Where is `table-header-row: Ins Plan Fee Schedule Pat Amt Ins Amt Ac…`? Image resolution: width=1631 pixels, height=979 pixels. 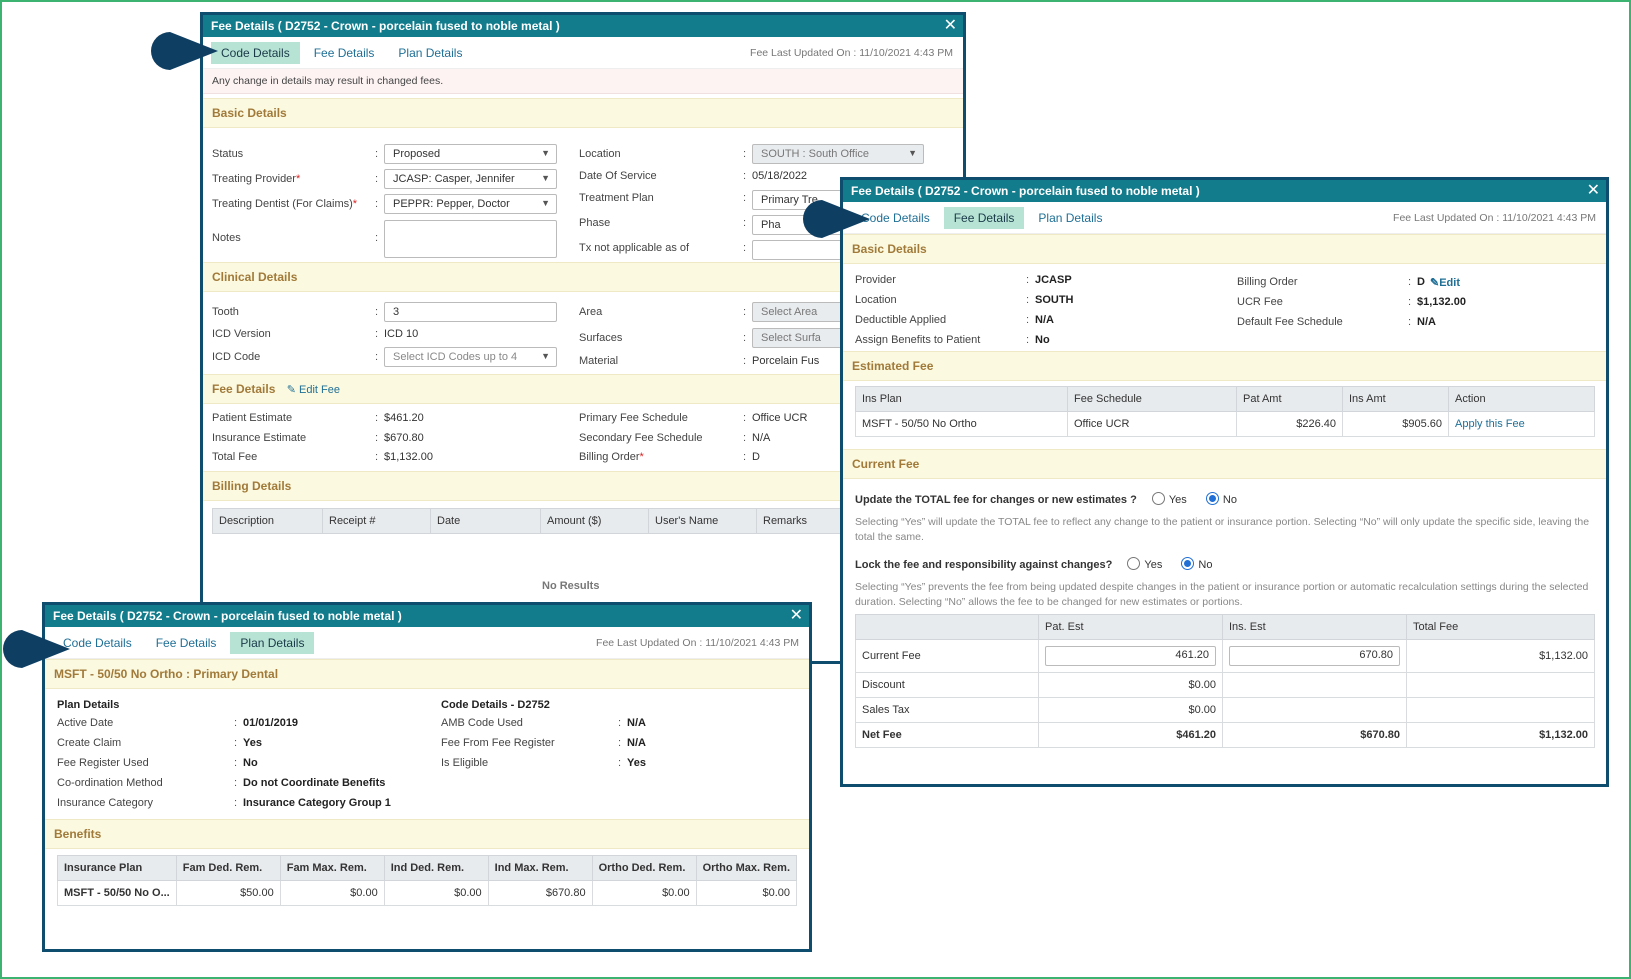
table-header-row: Ins Plan Fee Schedule Pat Amt Ins Amt Ac… is located at coordinates (1225, 399).